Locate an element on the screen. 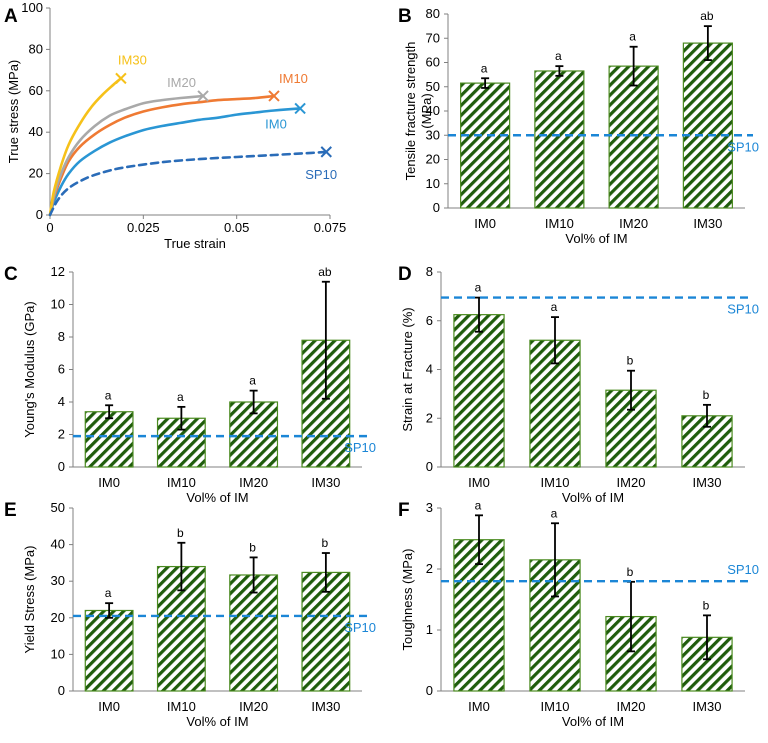 This screenshot has width=768, height=743. curve-im0 is located at coordinates (175, 162).